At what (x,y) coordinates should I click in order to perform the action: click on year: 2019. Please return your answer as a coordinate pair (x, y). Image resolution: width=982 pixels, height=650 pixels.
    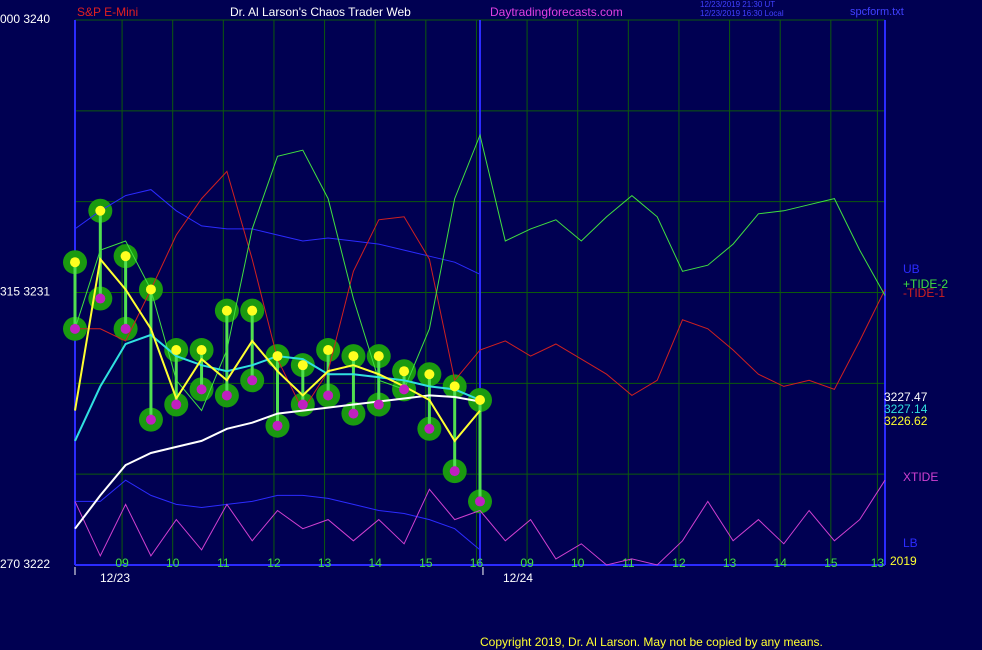
    Looking at the image, I should click on (903, 561).